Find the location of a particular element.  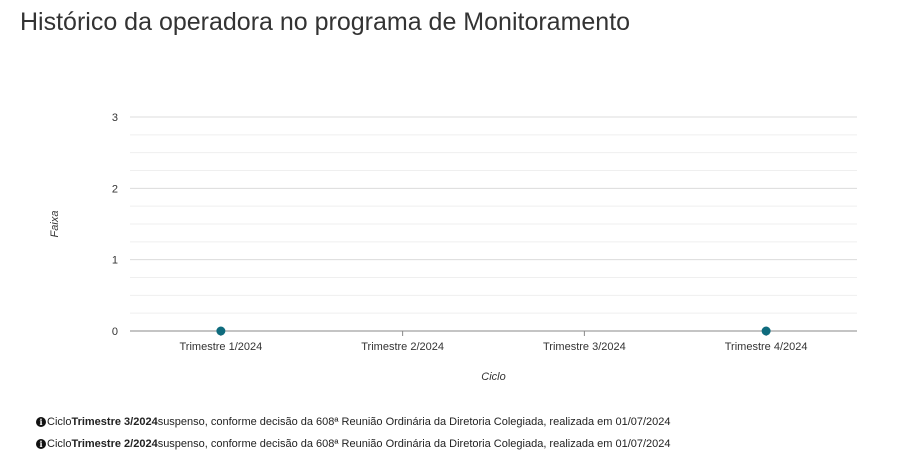

x-tick-label: Trimestre 2/2024 is located at coordinates (402, 347).